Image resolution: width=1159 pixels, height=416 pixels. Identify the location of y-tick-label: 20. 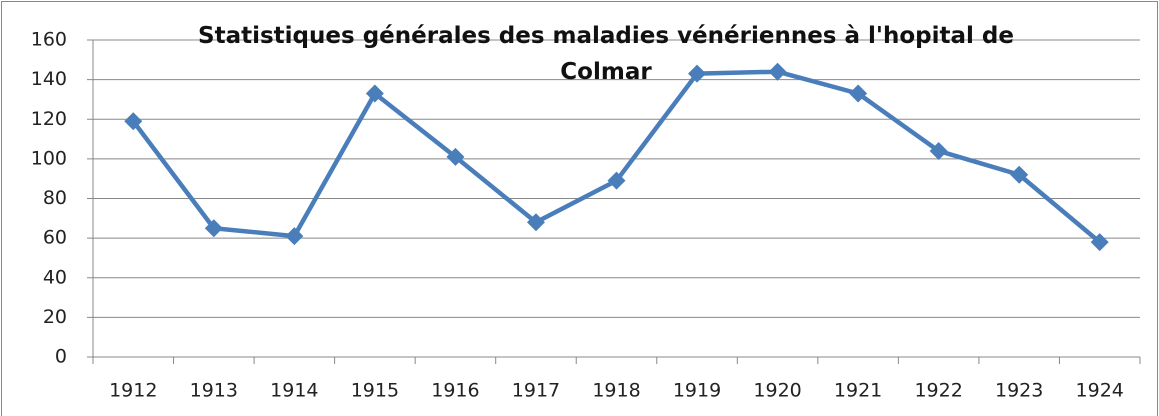
(55, 317).